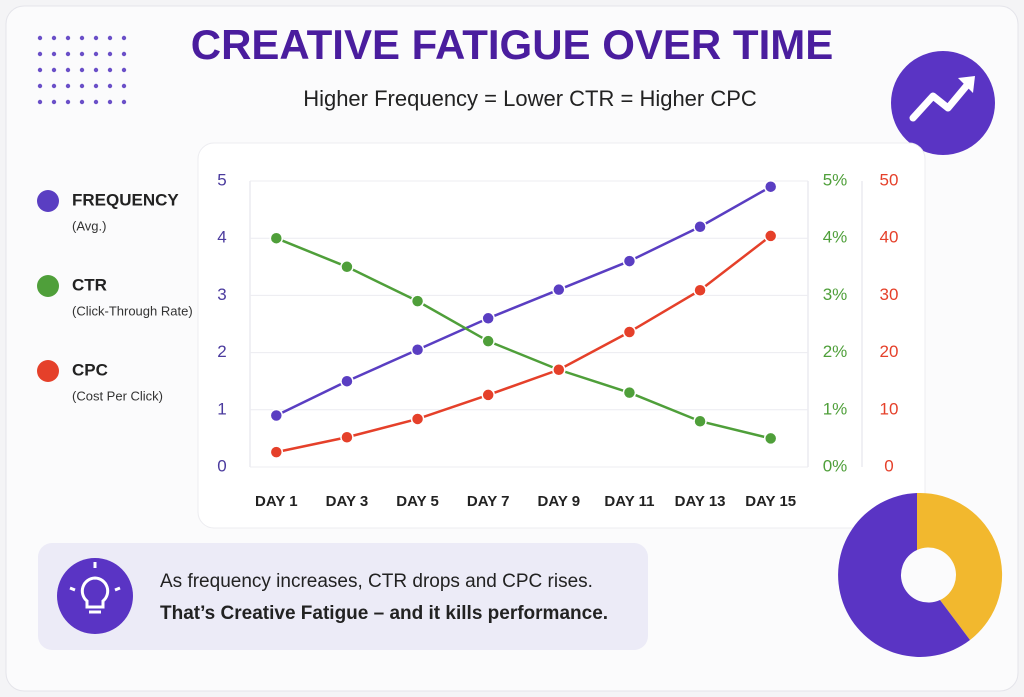 The image size is (1024, 697). I want to click on tick-label: 3, so click(221, 294).